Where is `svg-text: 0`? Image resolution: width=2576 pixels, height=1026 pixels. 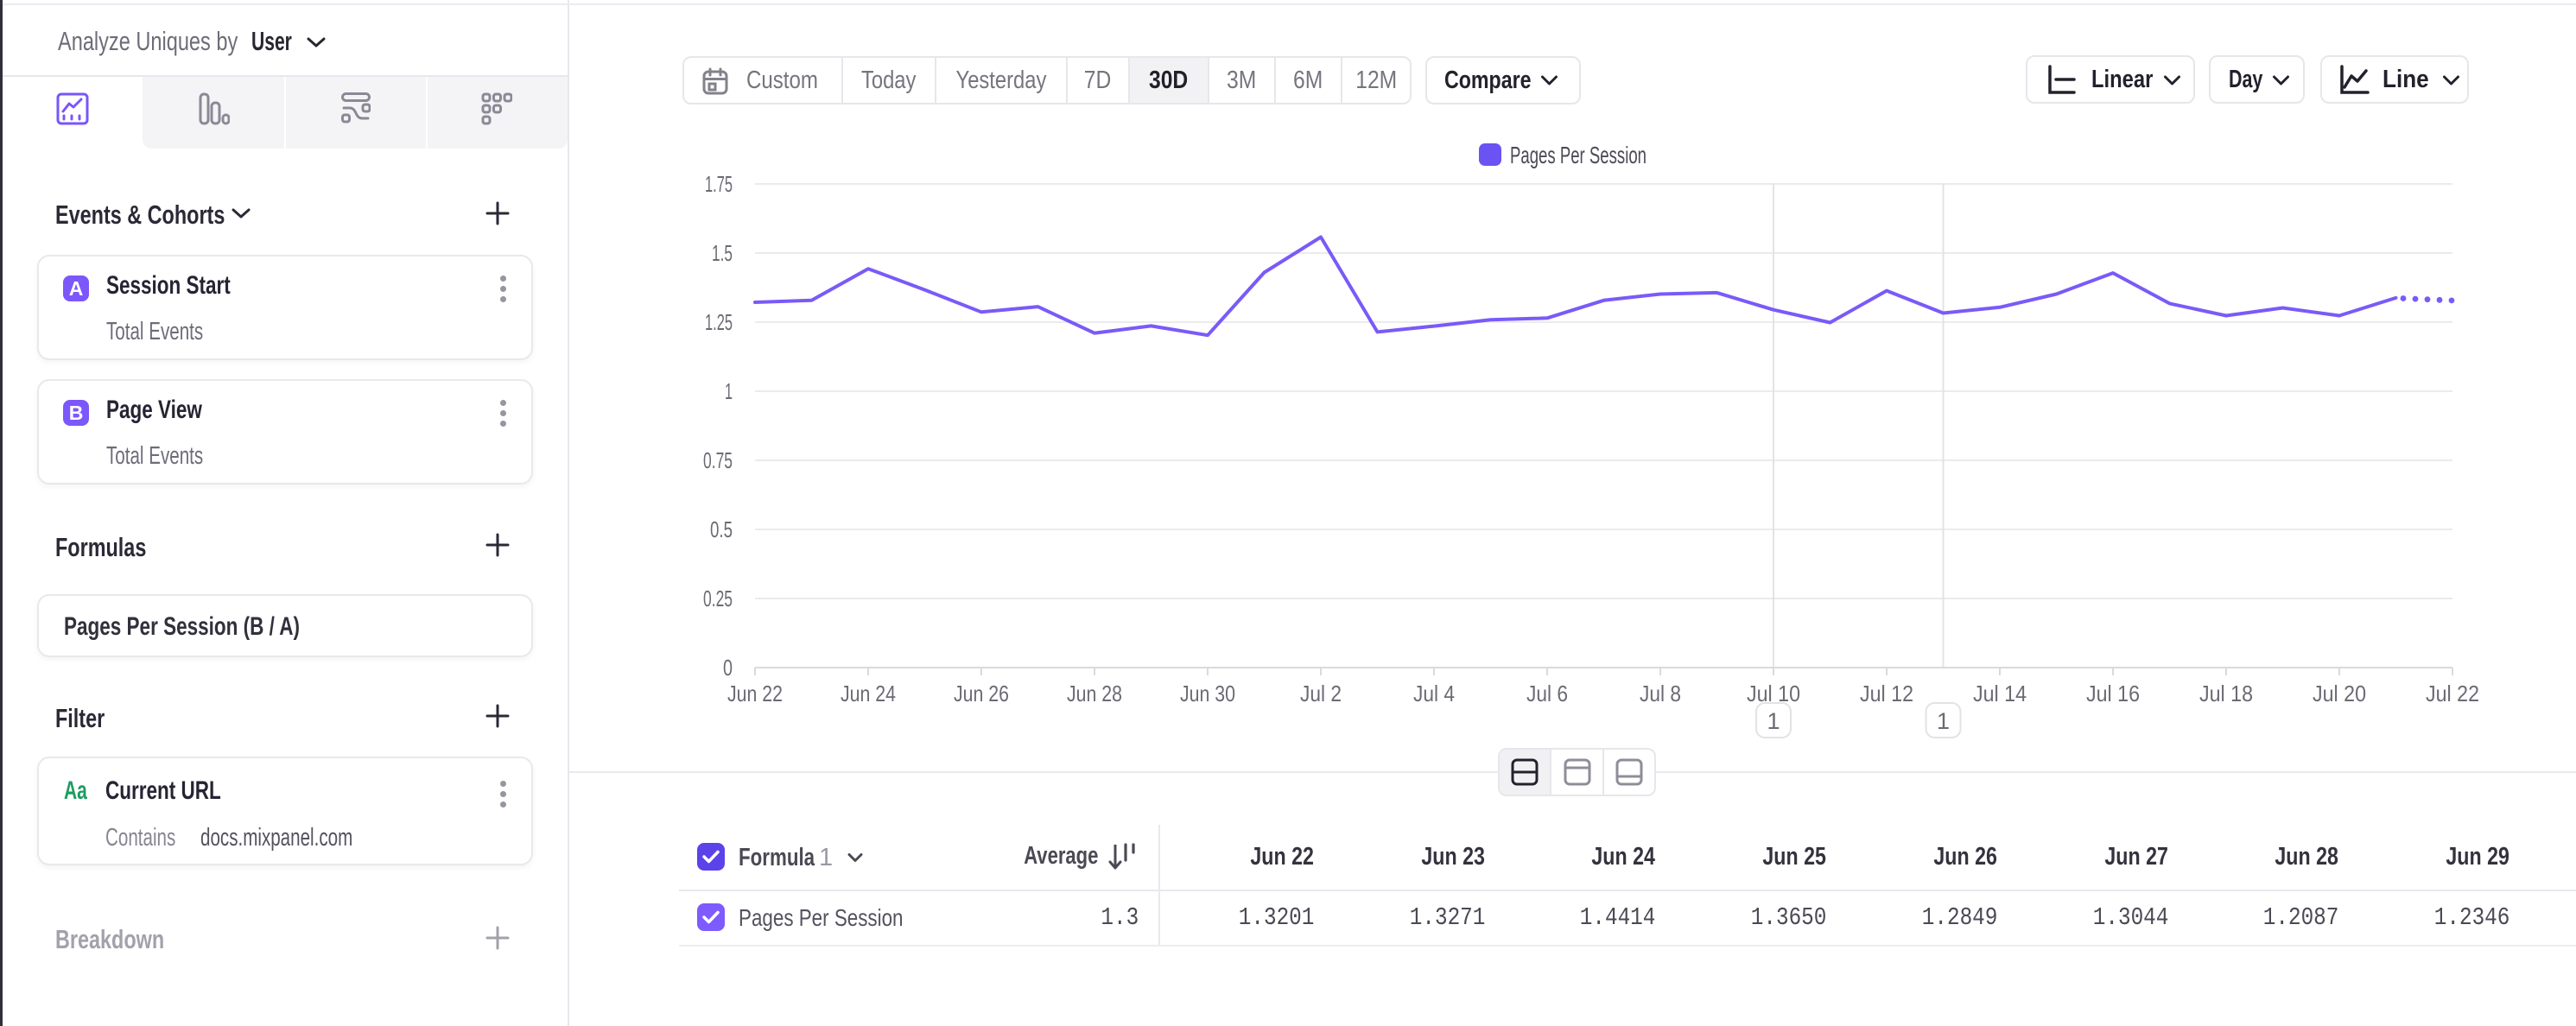
svg-text: 0 is located at coordinates (728, 668).